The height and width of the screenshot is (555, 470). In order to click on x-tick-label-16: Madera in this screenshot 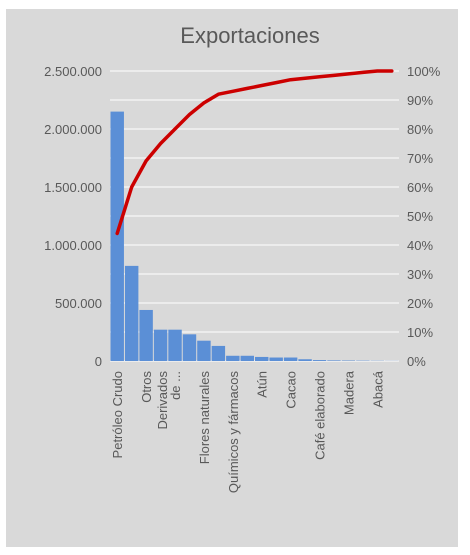, I will do `click(348, 392)`.